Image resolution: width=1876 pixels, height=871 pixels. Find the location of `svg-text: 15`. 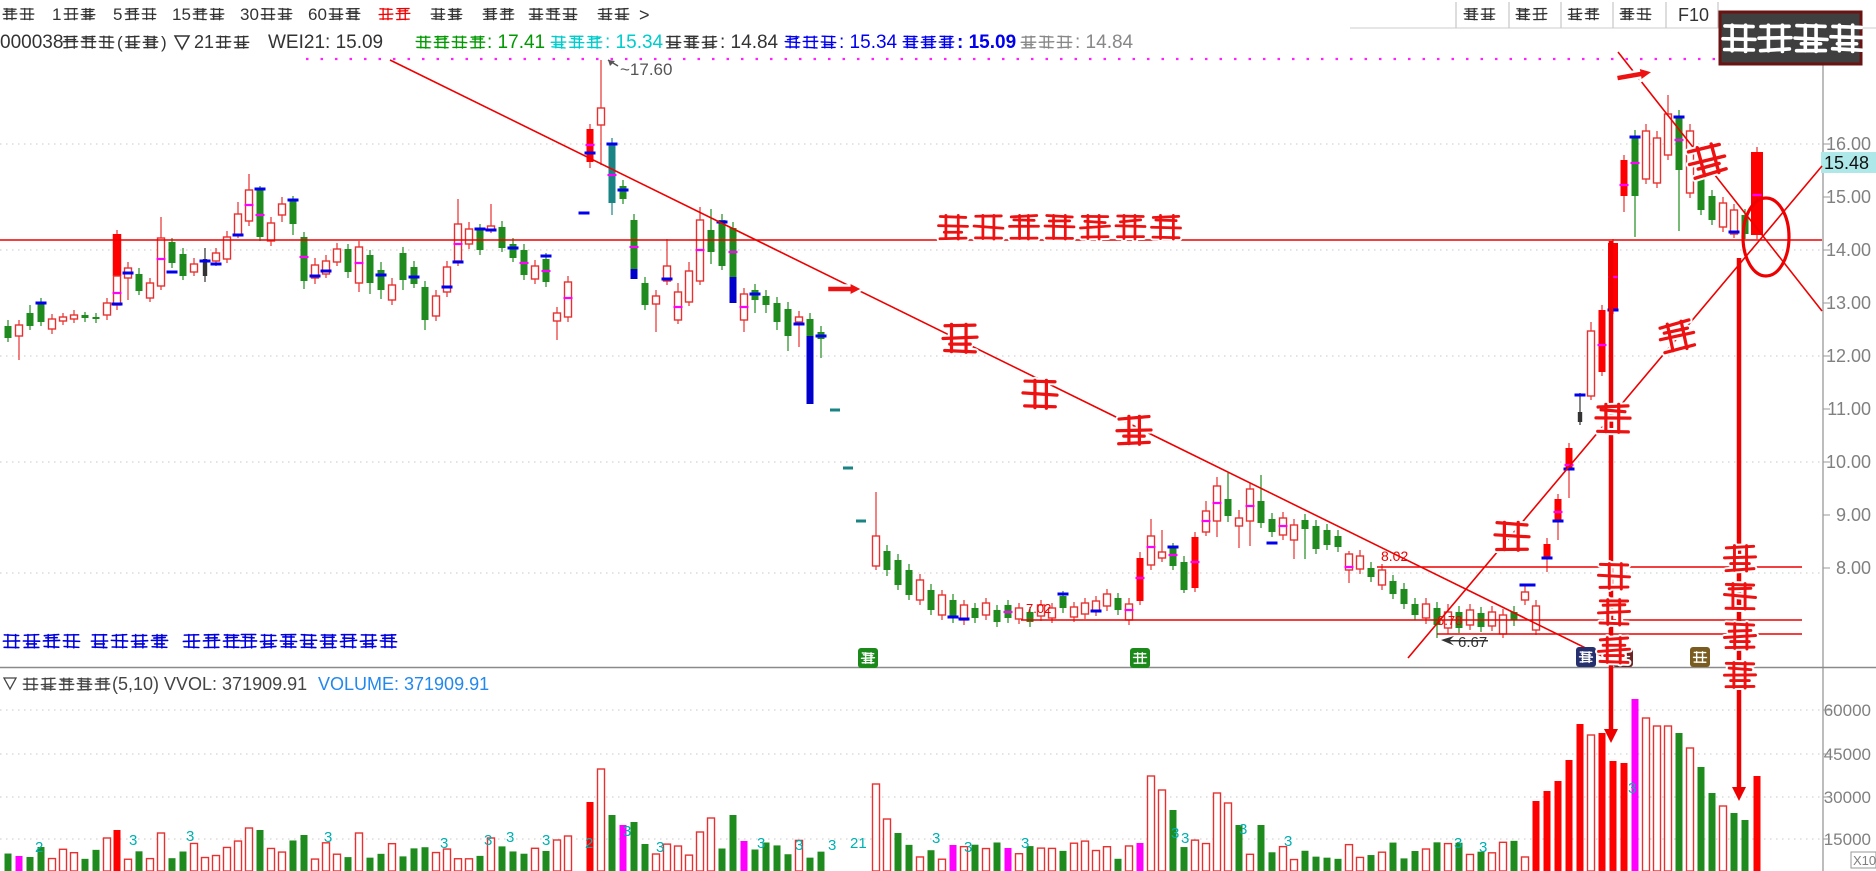

svg-text: 15 is located at coordinates (181, 14).